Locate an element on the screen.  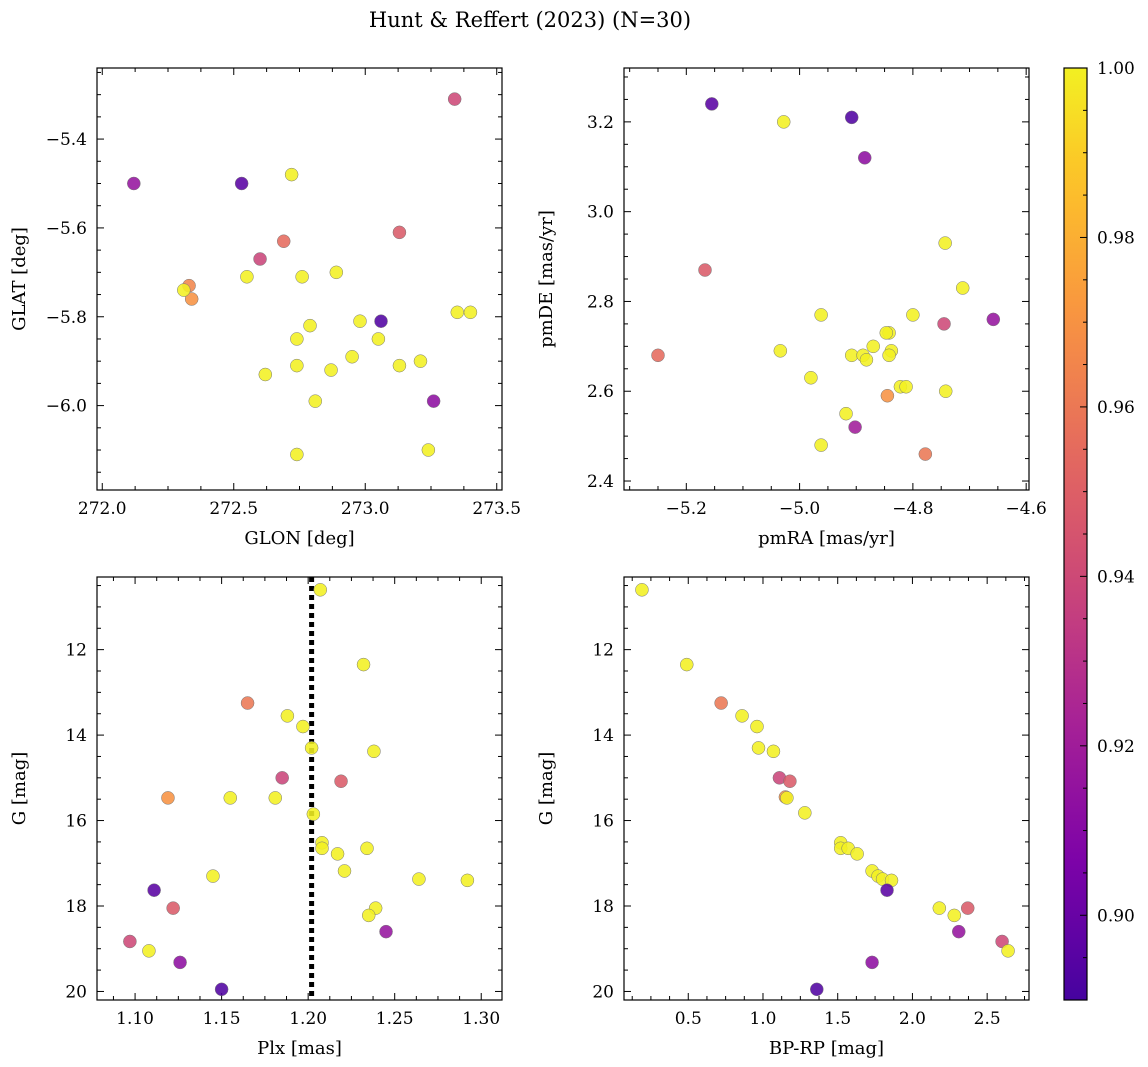
y-tick-label: −5.4 is located at coordinates (66, 140).